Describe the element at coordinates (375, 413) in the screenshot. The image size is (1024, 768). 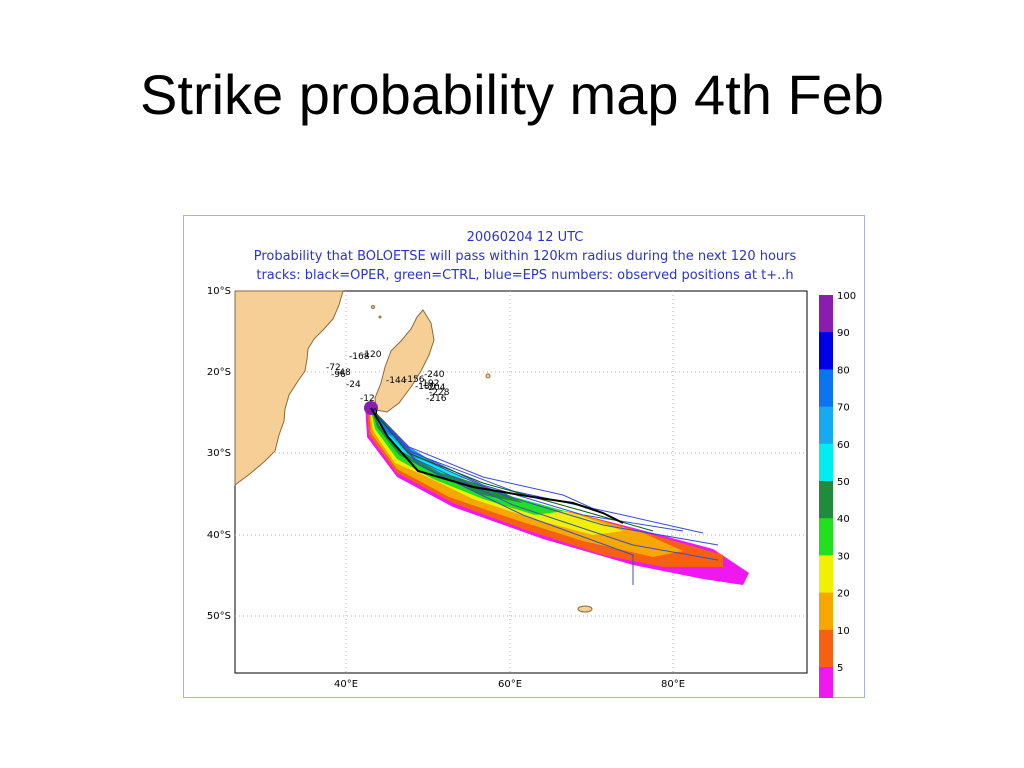
I see `obs-label: 0` at that location.